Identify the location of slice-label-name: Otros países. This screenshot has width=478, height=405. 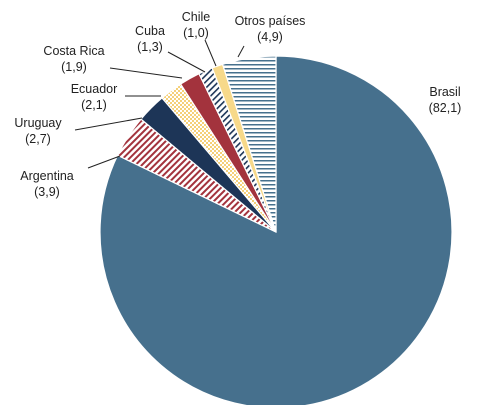
(270, 21).